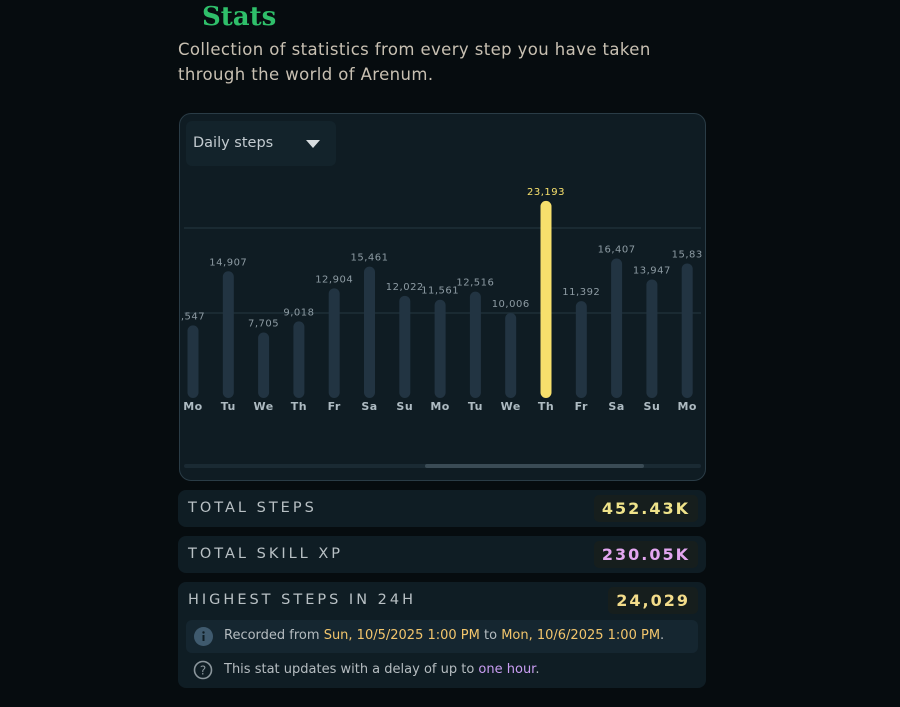 The height and width of the screenshot is (707, 900). I want to click on stat-row: TOTAL STEPS 452.43K, so click(442, 508).